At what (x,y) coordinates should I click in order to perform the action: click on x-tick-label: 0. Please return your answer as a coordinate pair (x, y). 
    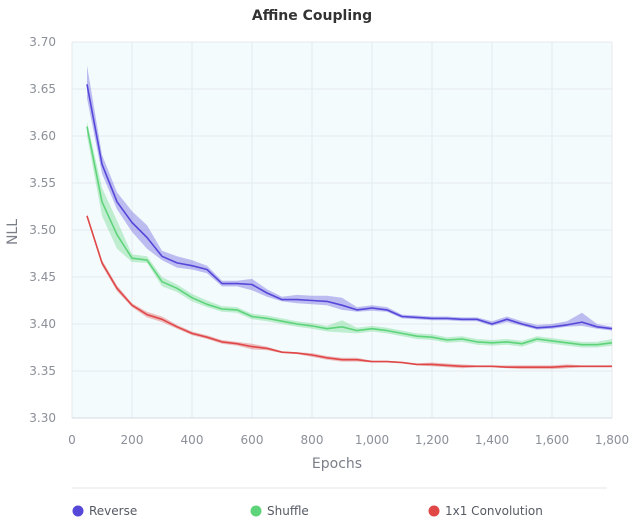
    Looking at the image, I should click on (72, 440).